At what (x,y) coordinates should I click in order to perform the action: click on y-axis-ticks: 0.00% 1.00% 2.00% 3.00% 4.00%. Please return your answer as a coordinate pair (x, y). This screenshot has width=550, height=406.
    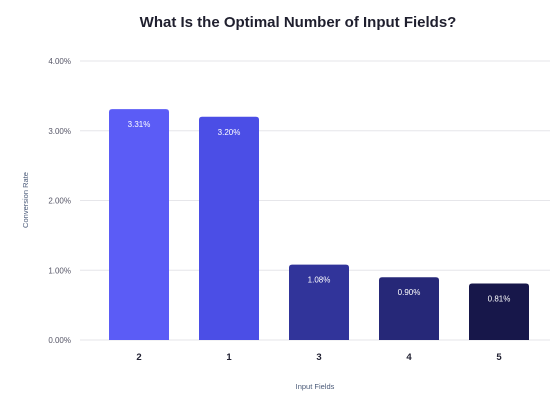
    Looking at the image, I should click on (59, 201).